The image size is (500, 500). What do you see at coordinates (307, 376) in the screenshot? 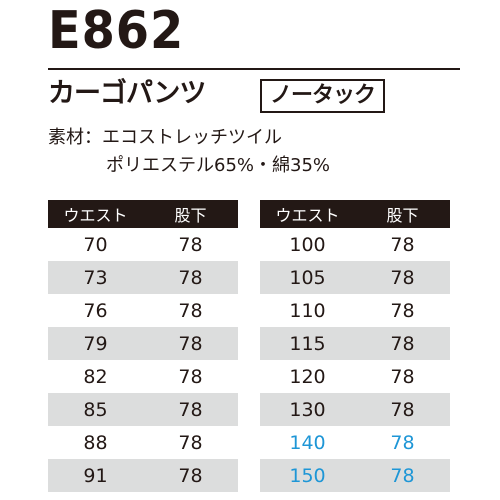
I see `waist-cell: 120` at bounding box center [307, 376].